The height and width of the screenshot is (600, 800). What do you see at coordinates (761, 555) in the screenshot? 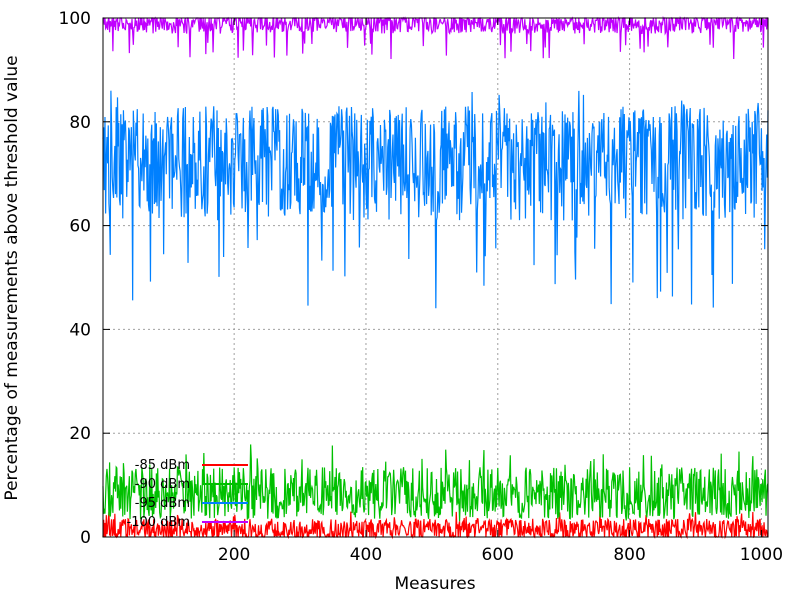
I see `x-tick-label: 1000` at bounding box center [761, 555].